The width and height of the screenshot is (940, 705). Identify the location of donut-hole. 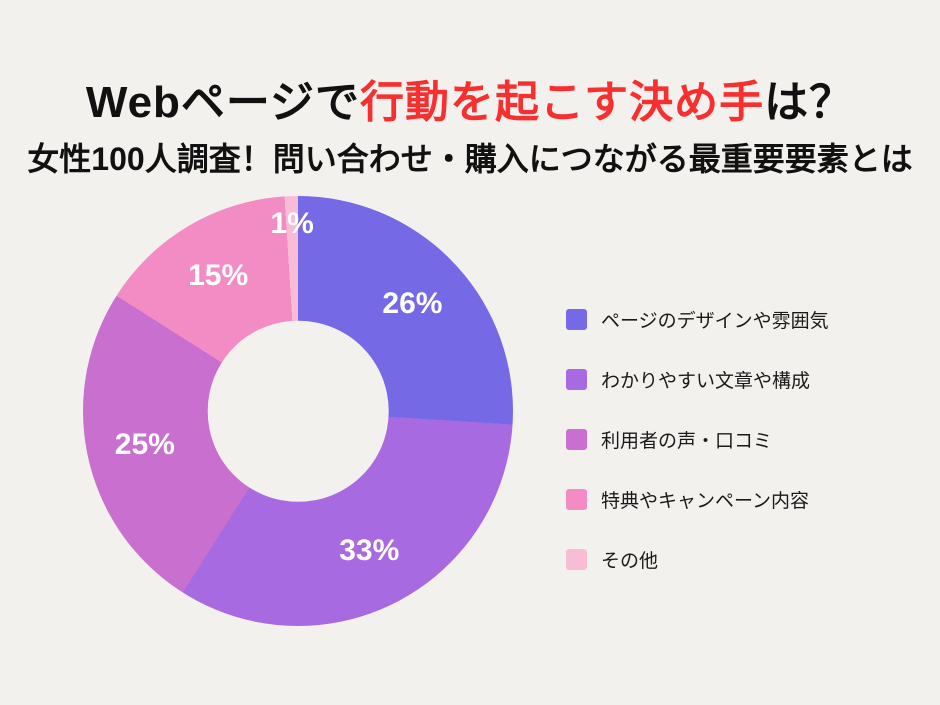
(298, 411).